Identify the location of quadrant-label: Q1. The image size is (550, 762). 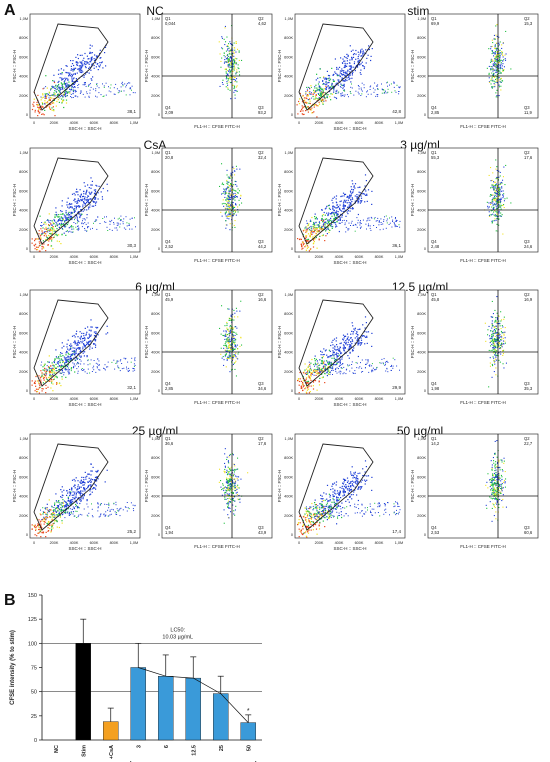
(168, 294).